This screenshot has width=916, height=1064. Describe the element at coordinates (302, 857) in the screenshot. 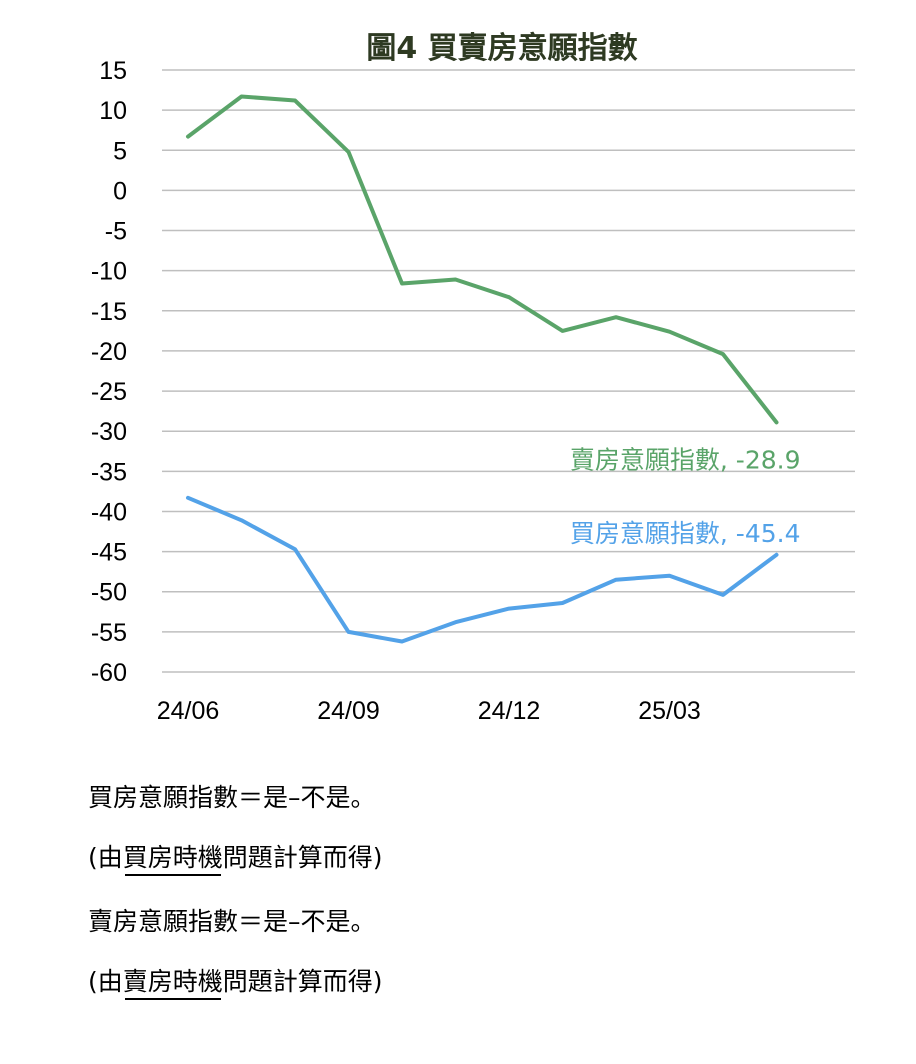

I see `buy-source-suffix: 問題計算而得)` at that location.